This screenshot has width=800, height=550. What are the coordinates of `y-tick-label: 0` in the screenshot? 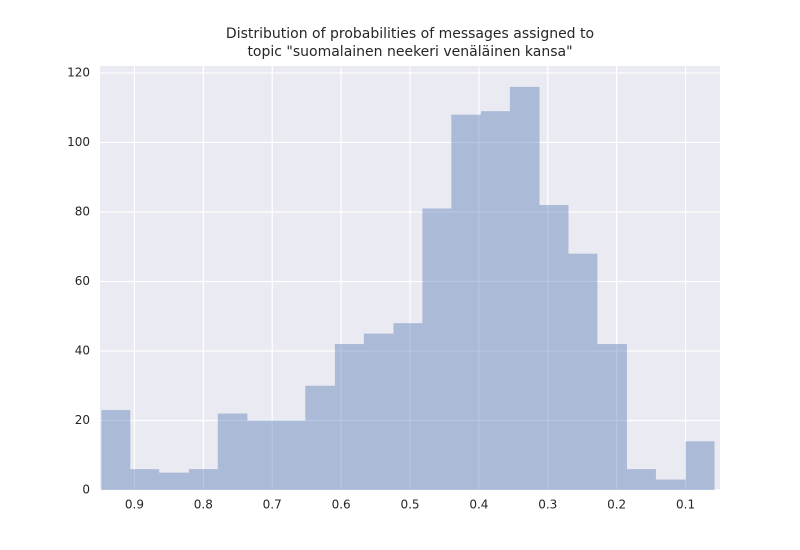 It's located at (86, 490).